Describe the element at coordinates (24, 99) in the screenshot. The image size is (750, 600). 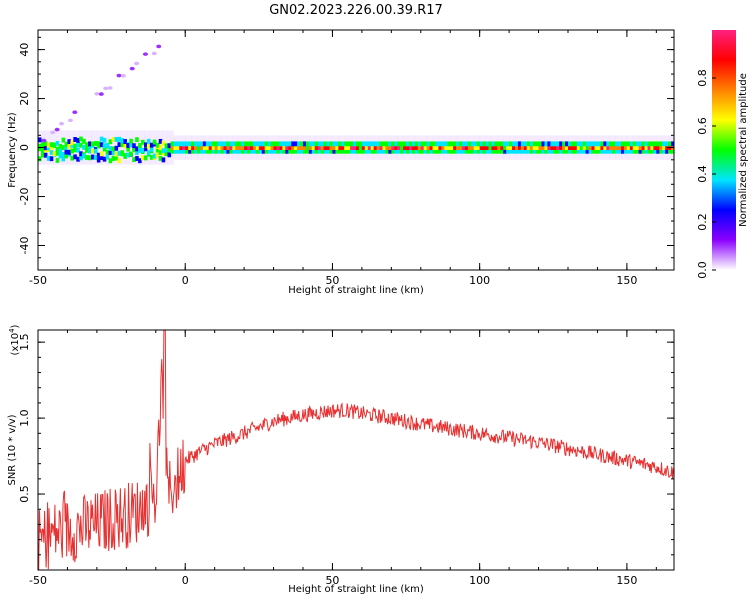
I see `y-tick-label: 20` at that location.